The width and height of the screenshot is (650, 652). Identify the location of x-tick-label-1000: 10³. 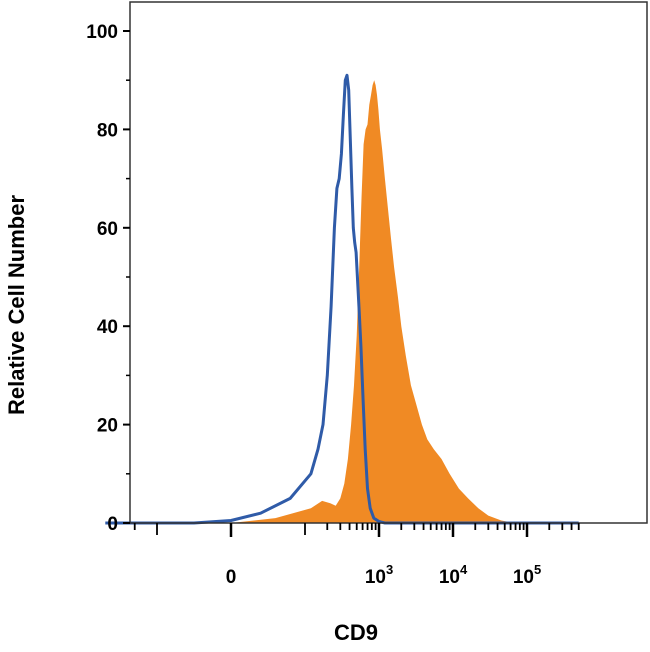
(379, 575).